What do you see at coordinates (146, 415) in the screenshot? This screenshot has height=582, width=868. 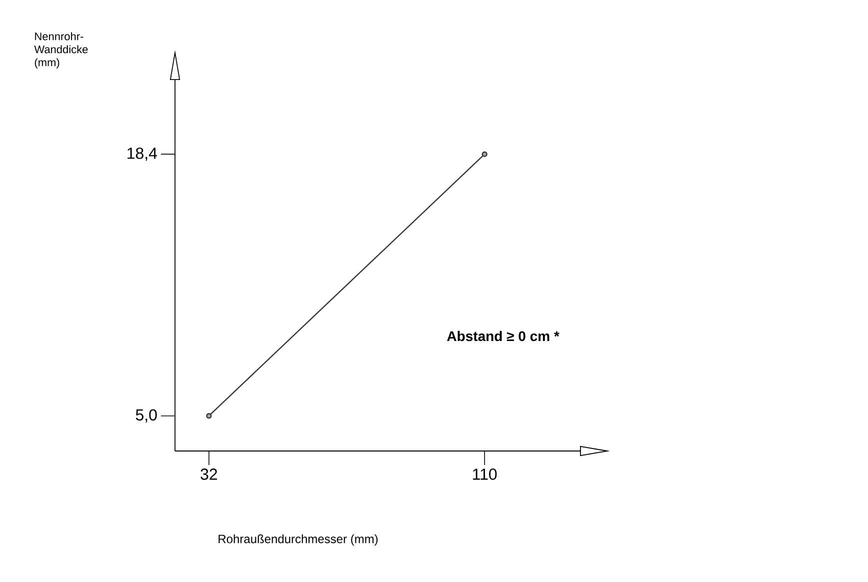 I see `y-tick-label: 5,0` at bounding box center [146, 415].